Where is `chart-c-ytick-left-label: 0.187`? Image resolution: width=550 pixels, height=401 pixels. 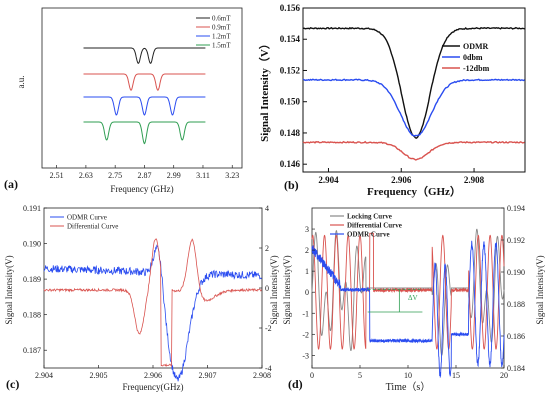
chart-c-ytick-left-label: 0.187 is located at coordinates (32, 350).